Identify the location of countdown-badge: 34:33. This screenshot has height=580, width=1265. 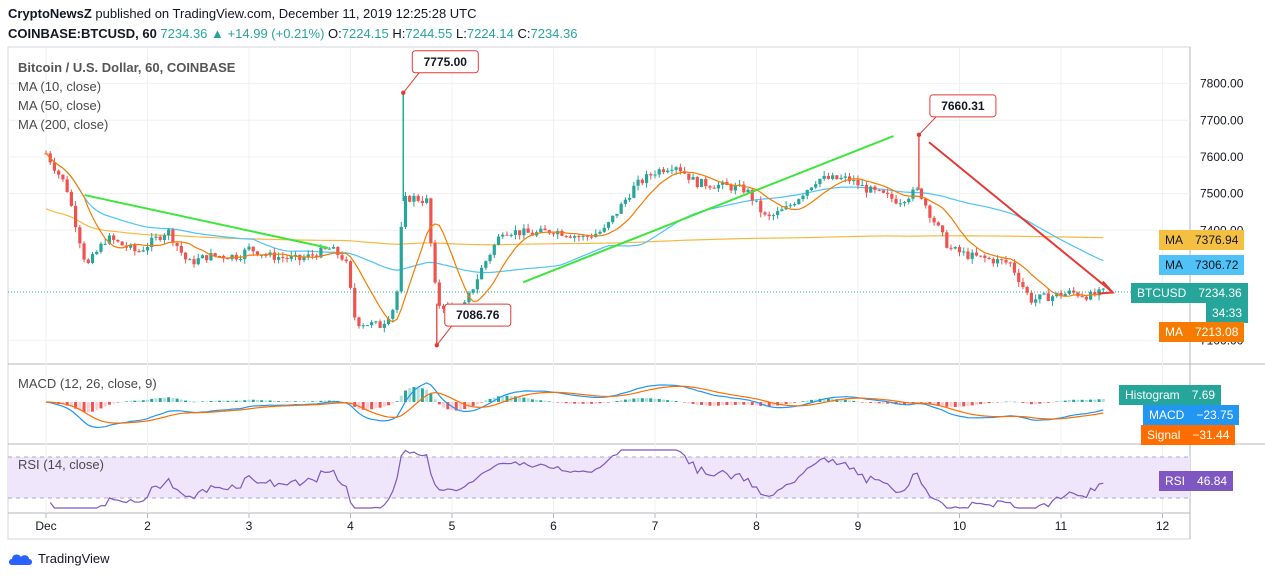
(1227, 313).